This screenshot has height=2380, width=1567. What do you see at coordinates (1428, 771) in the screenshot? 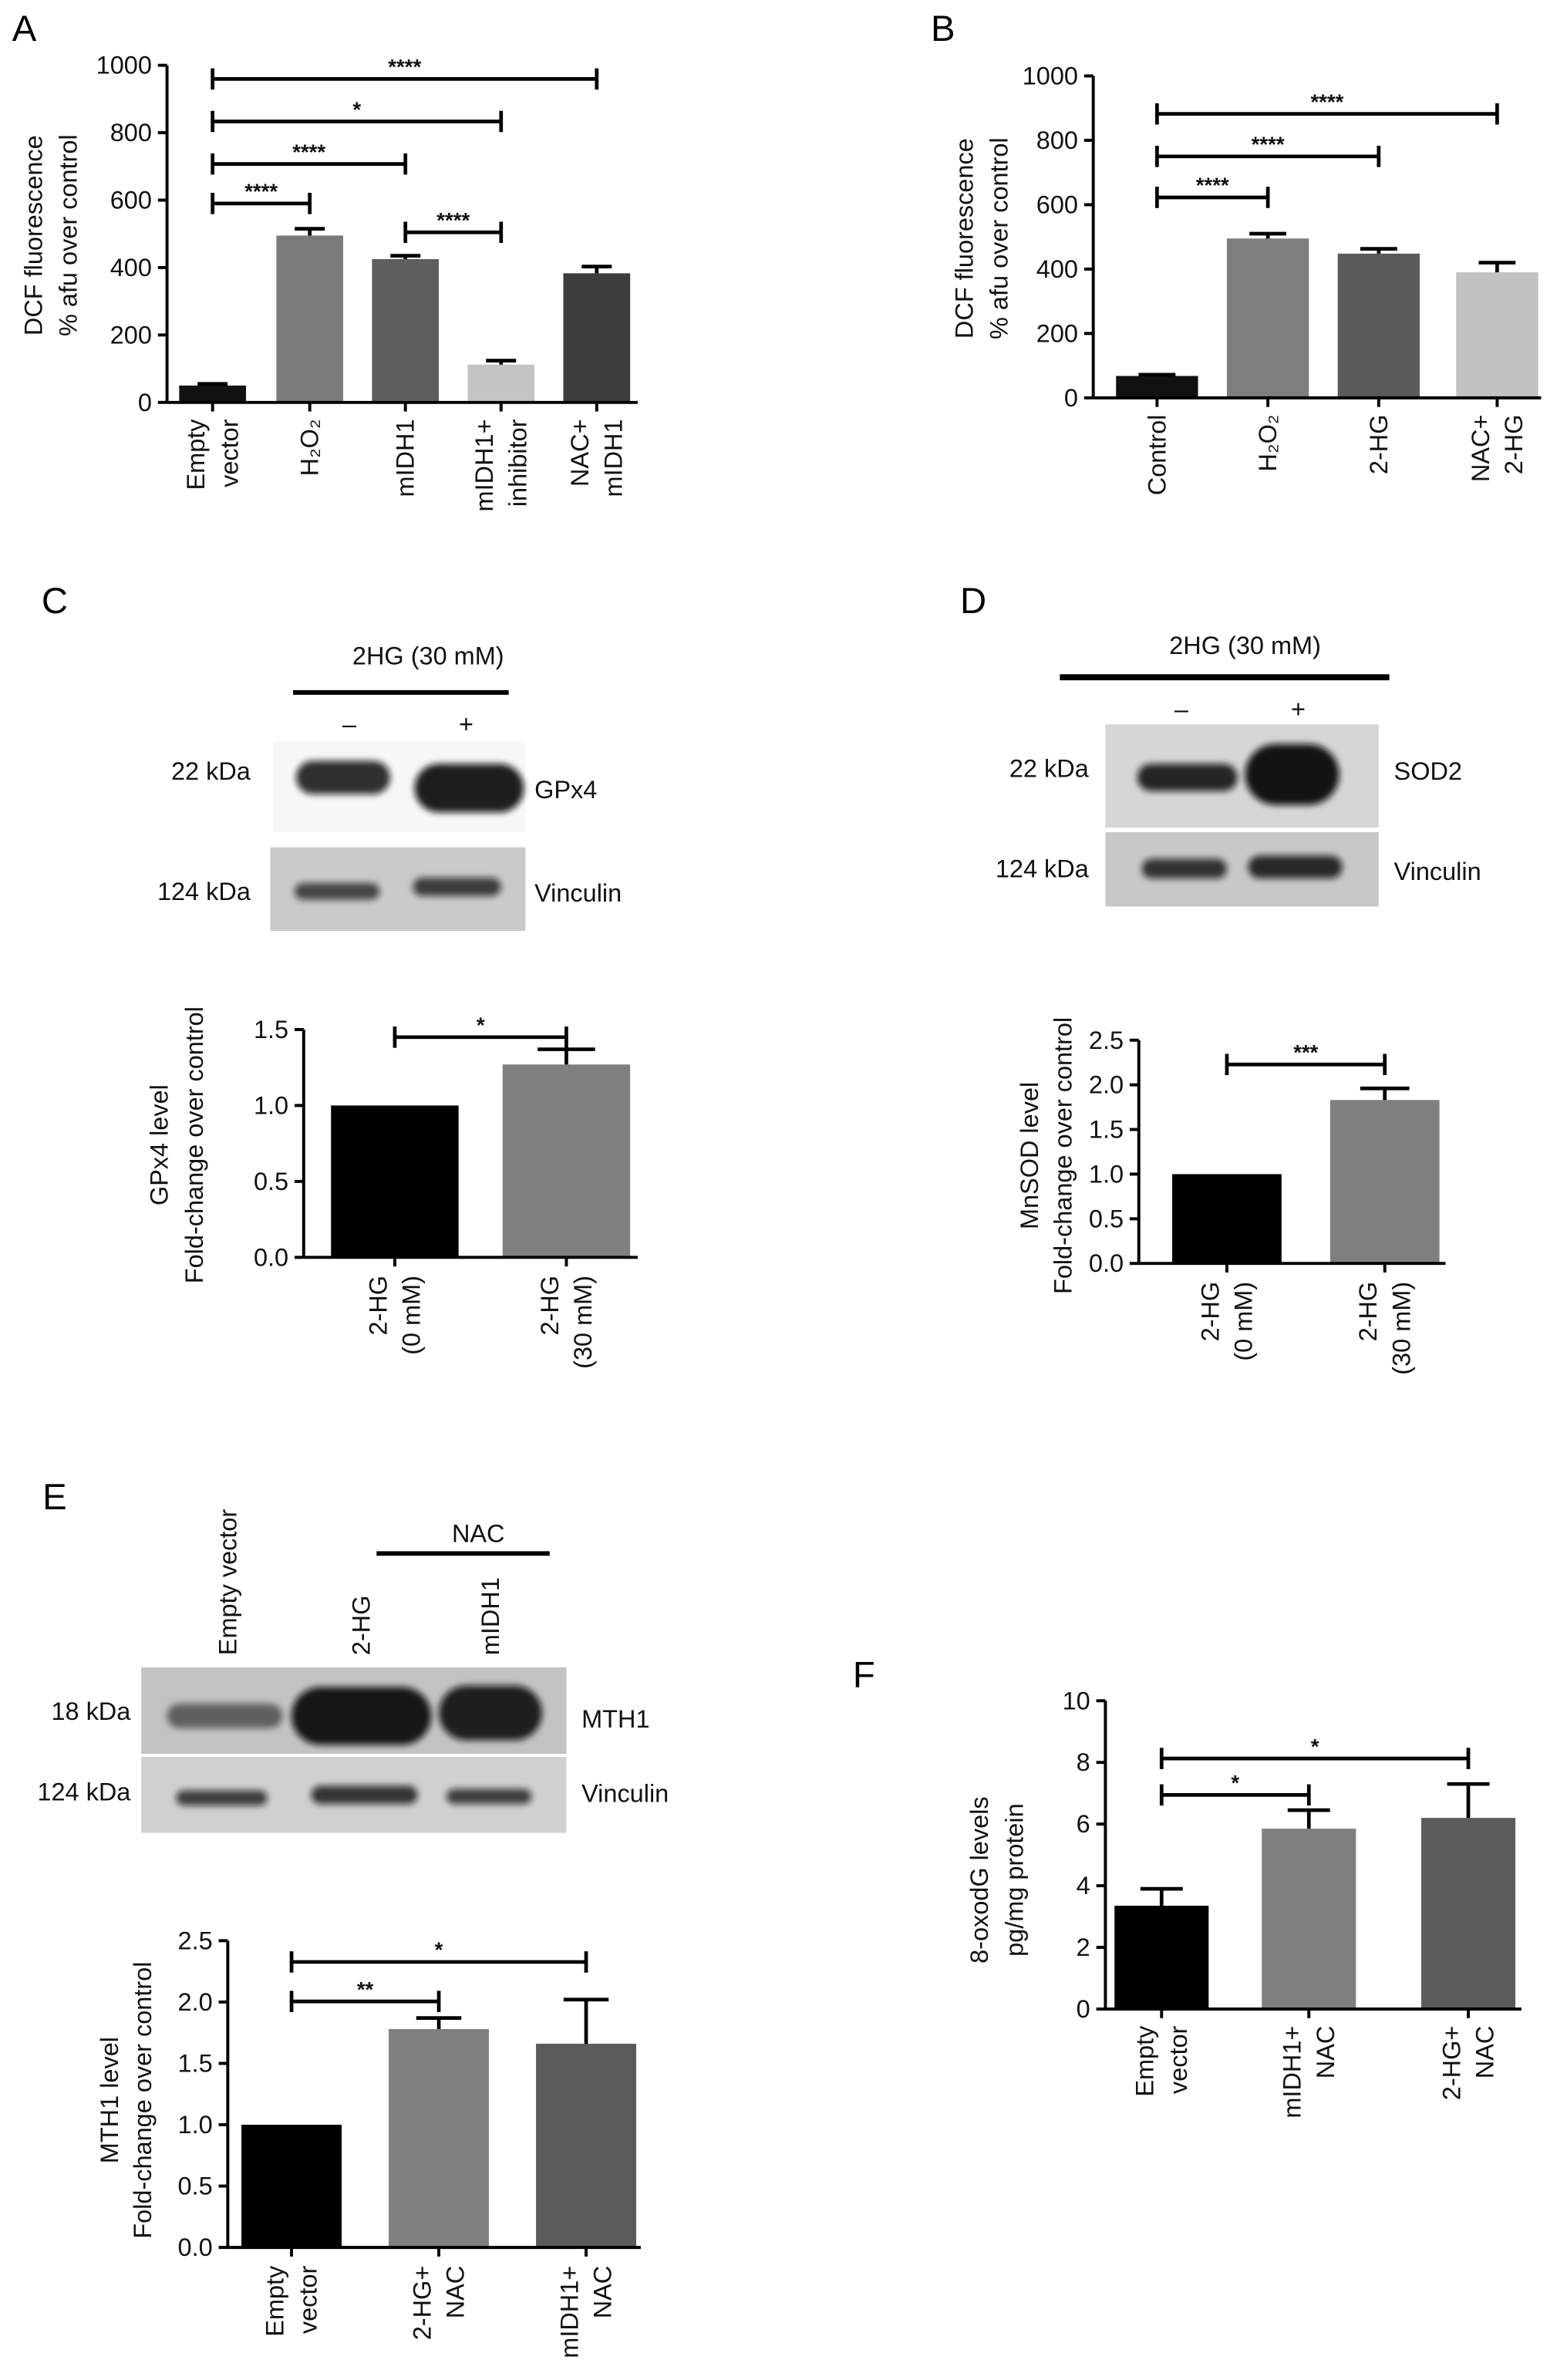
I see `protein-label: SOD2` at bounding box center [1428, 771].